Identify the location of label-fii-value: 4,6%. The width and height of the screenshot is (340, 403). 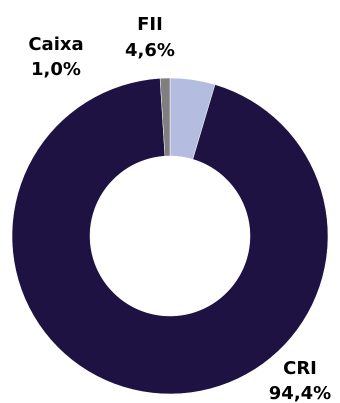
(150, 50).